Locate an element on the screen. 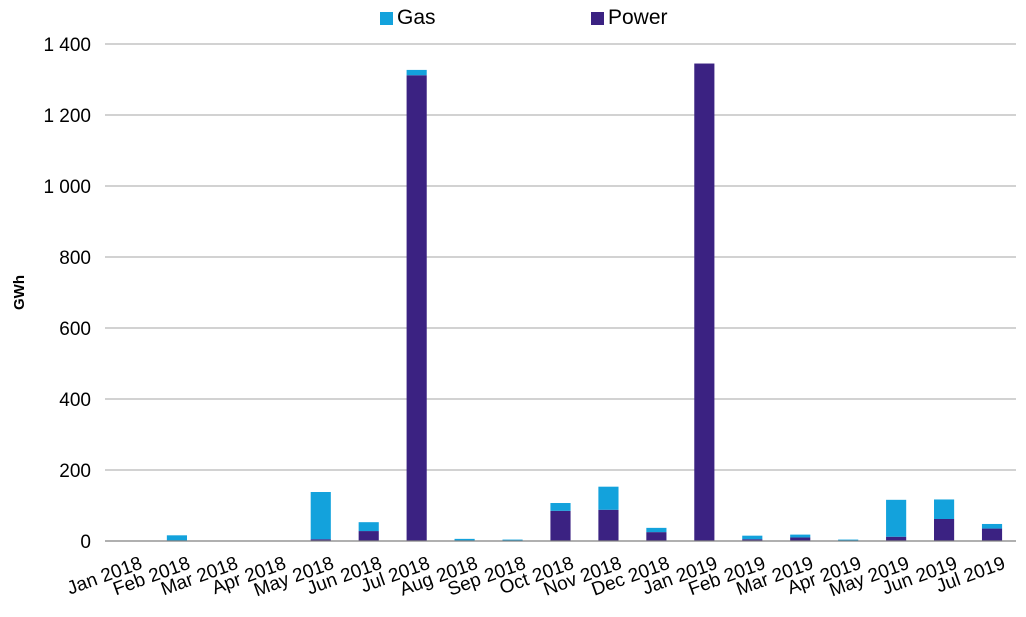 The width and height of the screenshot is (1026, 617). y-tick-label: 1 400 is located at coordinates (67, 45).